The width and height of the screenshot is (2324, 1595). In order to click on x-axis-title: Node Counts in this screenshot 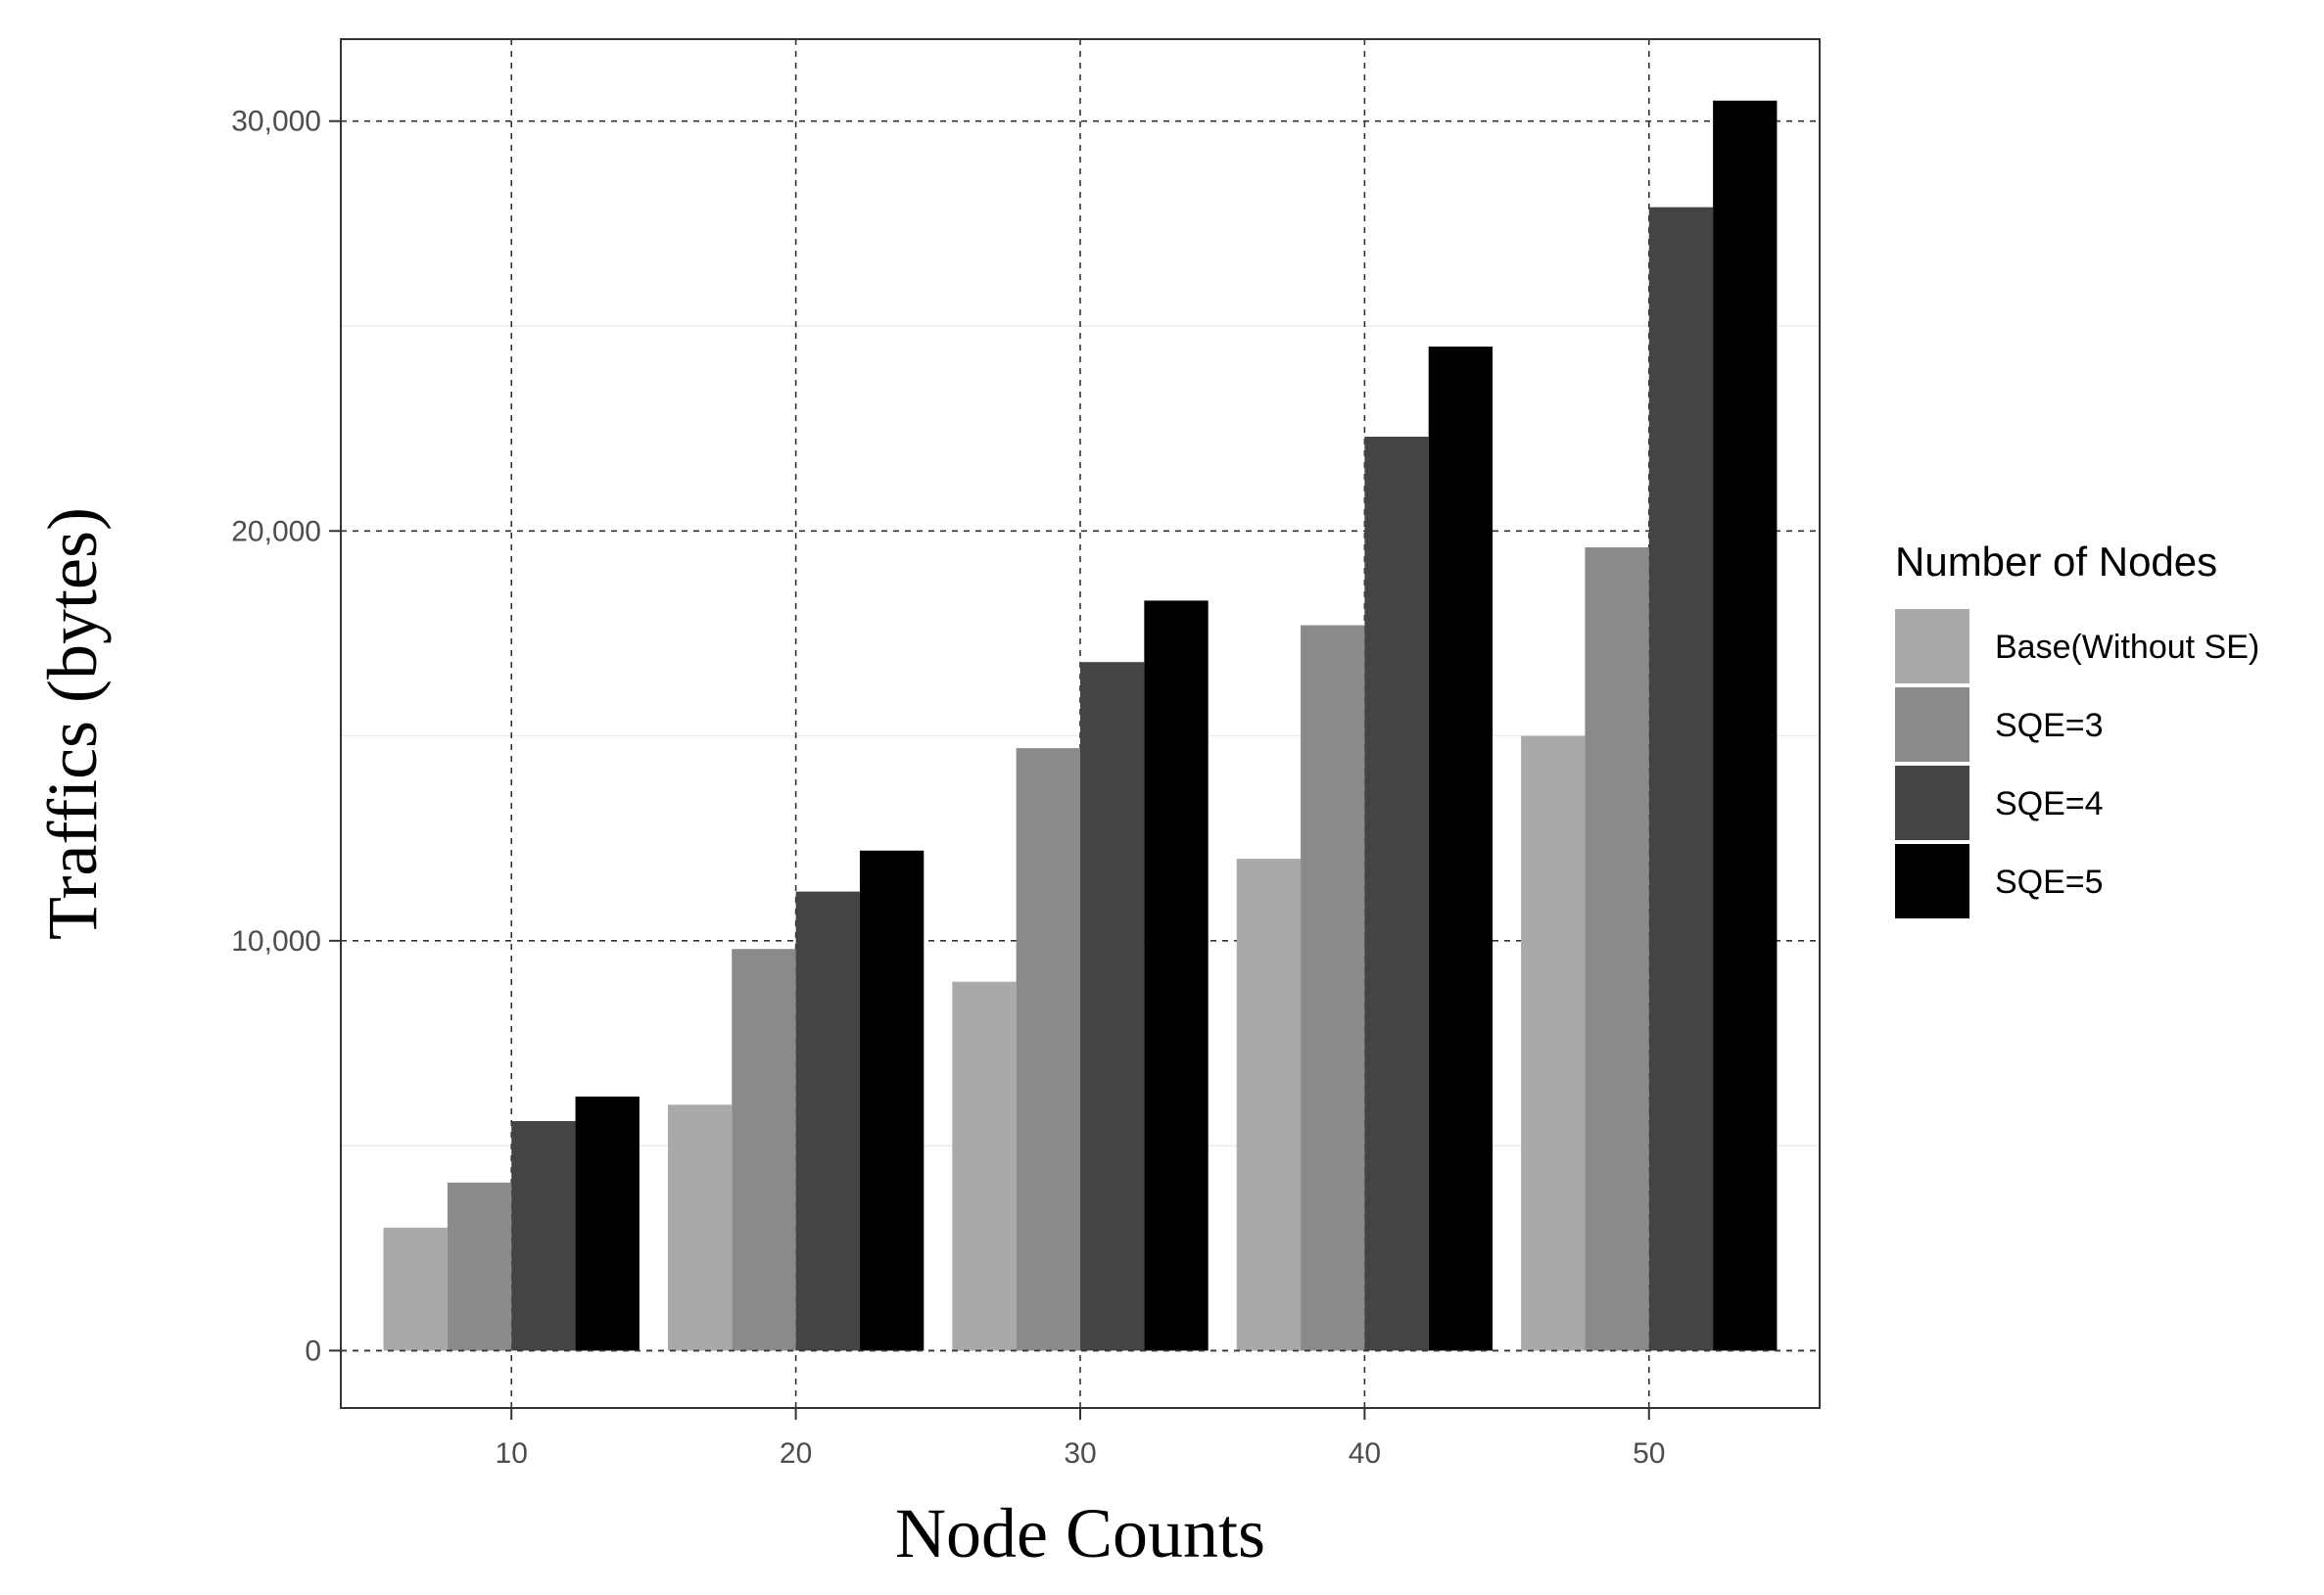, I will do `click(1080, 1533)`.